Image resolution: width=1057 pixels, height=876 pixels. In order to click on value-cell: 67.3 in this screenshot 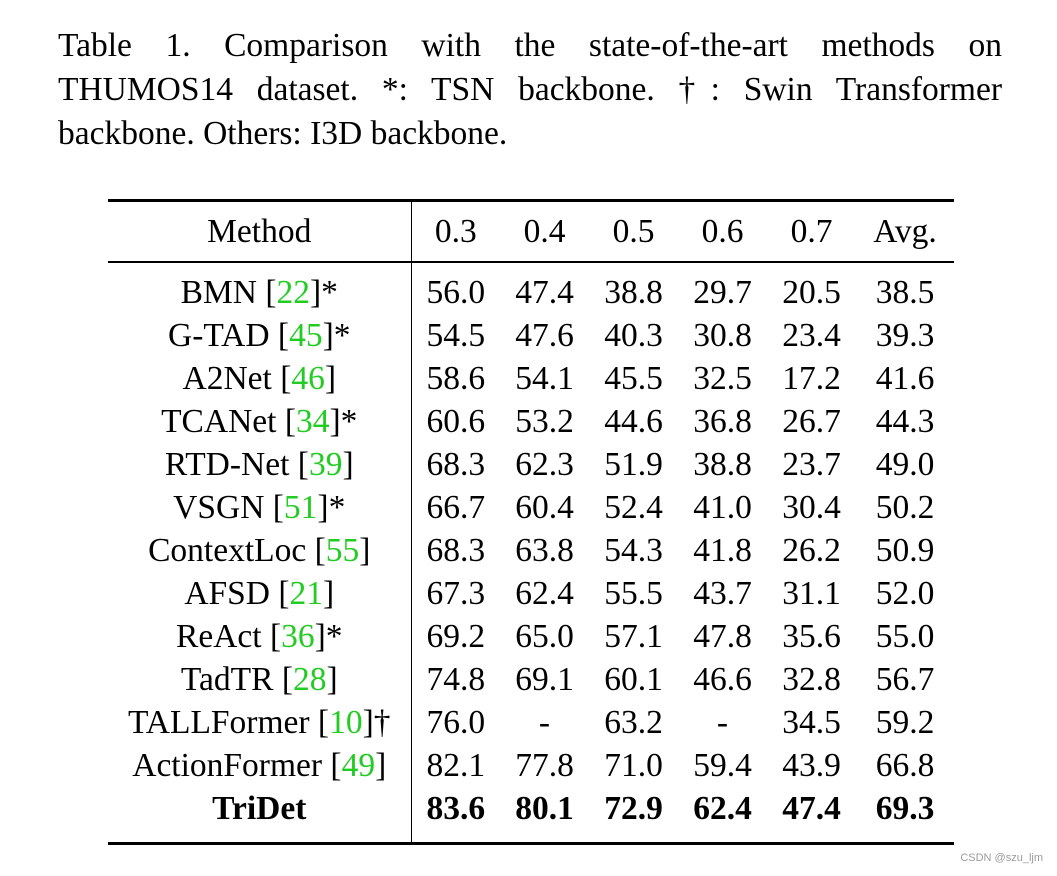, I will do `click(456, 593)`.